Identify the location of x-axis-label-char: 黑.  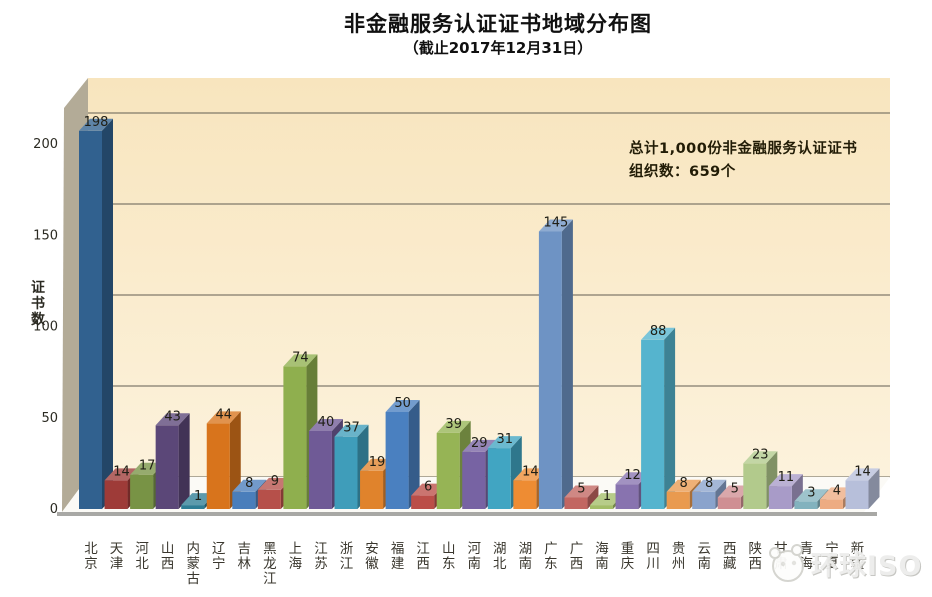
(270, 549).